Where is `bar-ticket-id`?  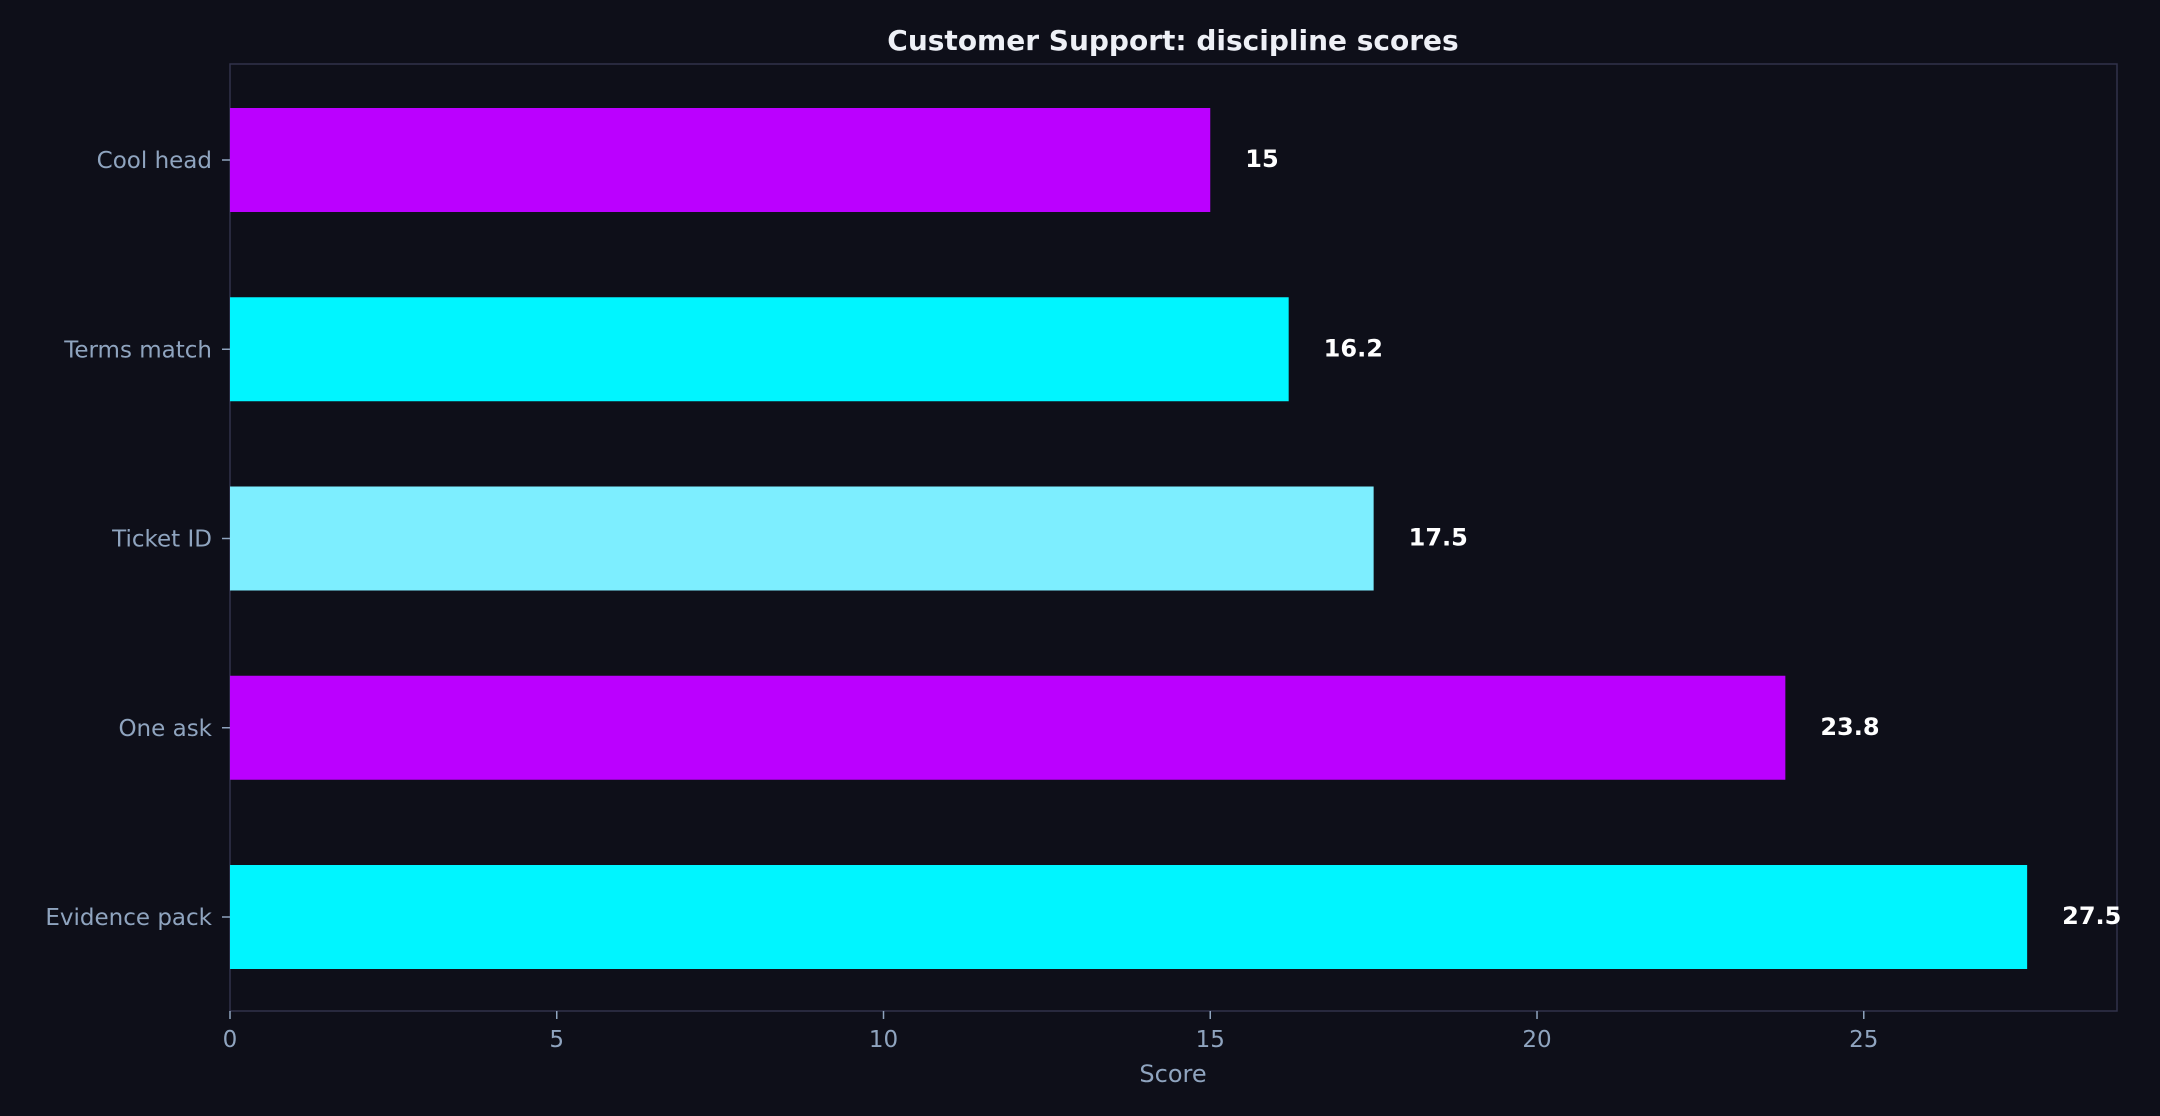 bar-ticket-id is located at coordinates (802, 538).